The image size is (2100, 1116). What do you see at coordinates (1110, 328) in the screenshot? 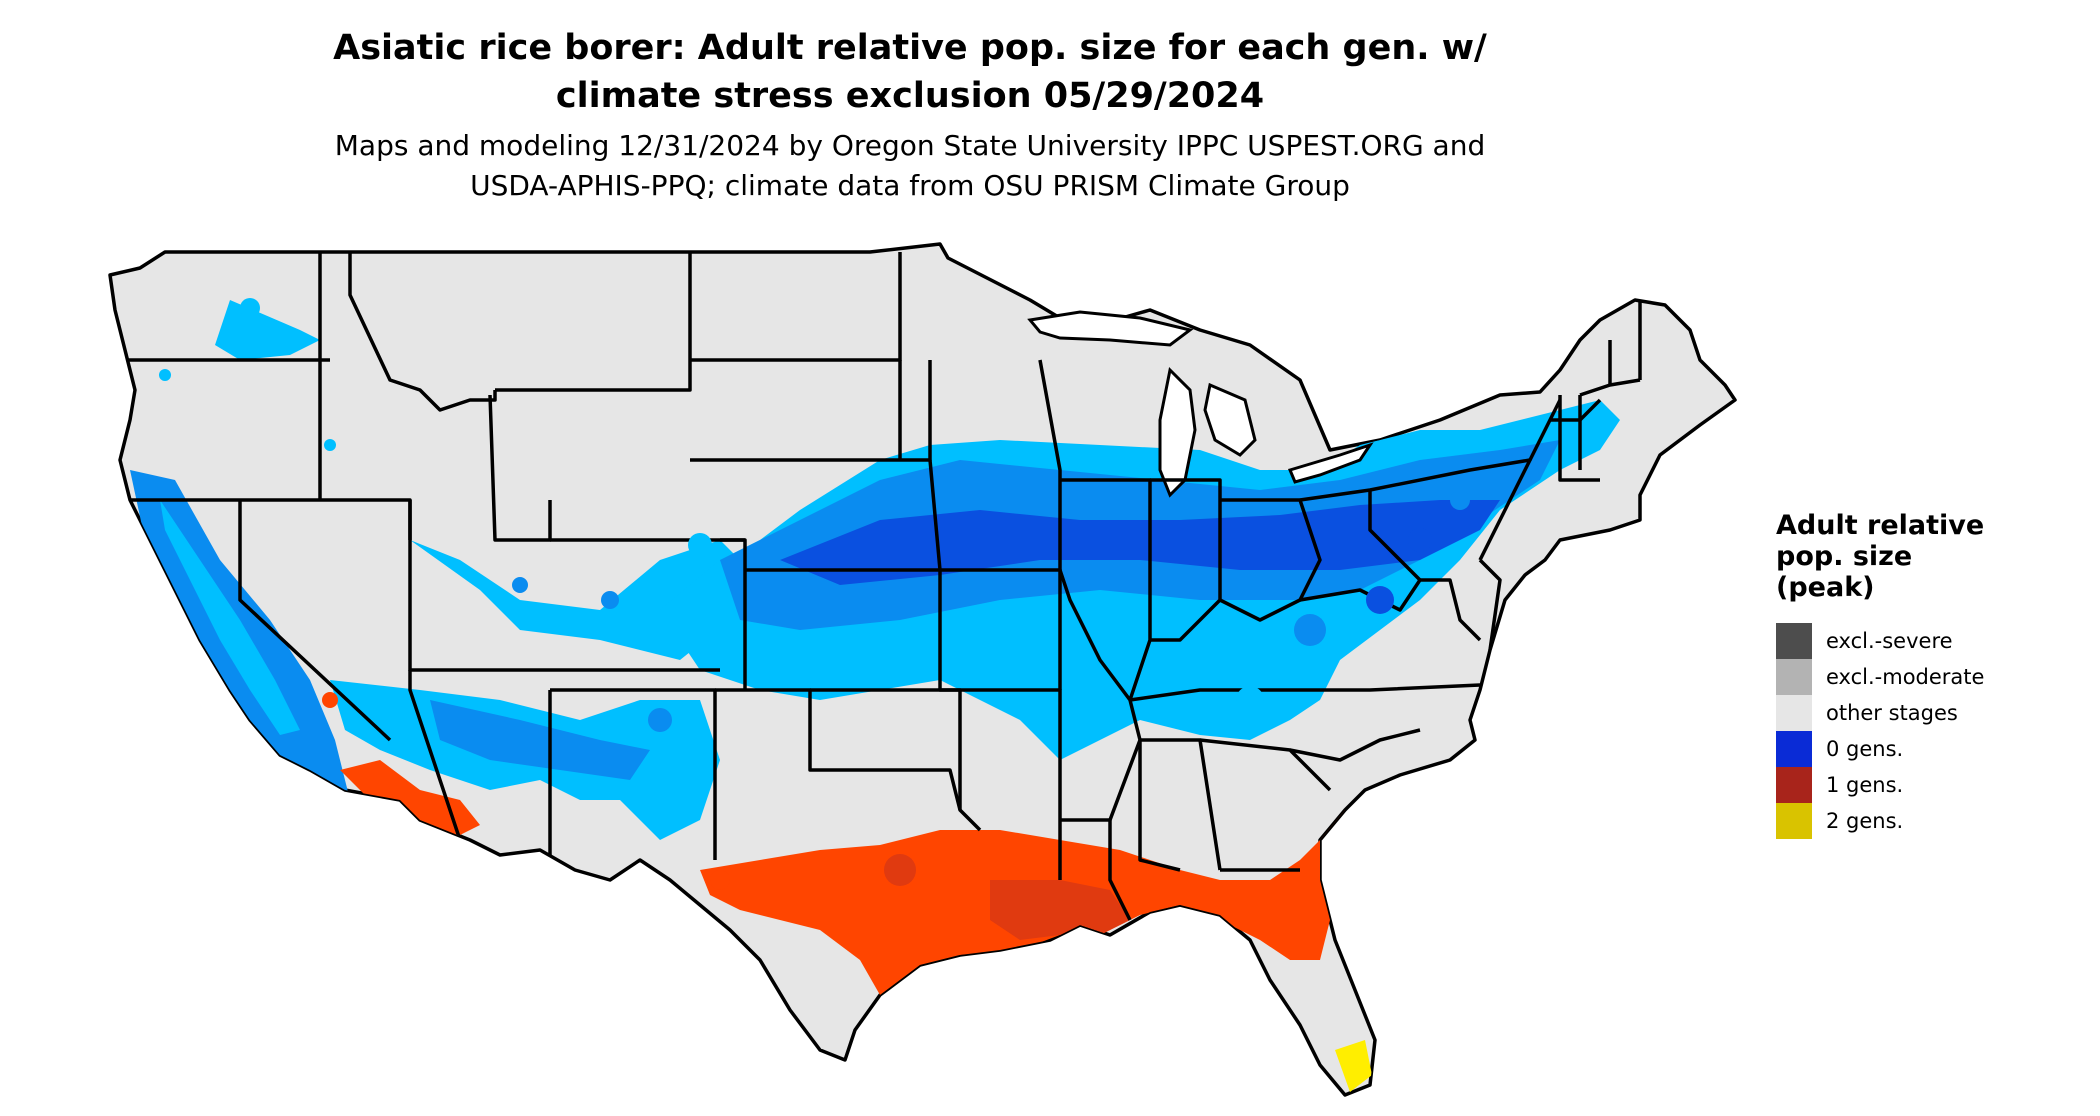
I see `lake-superior` at bounding box center [1110, 328].